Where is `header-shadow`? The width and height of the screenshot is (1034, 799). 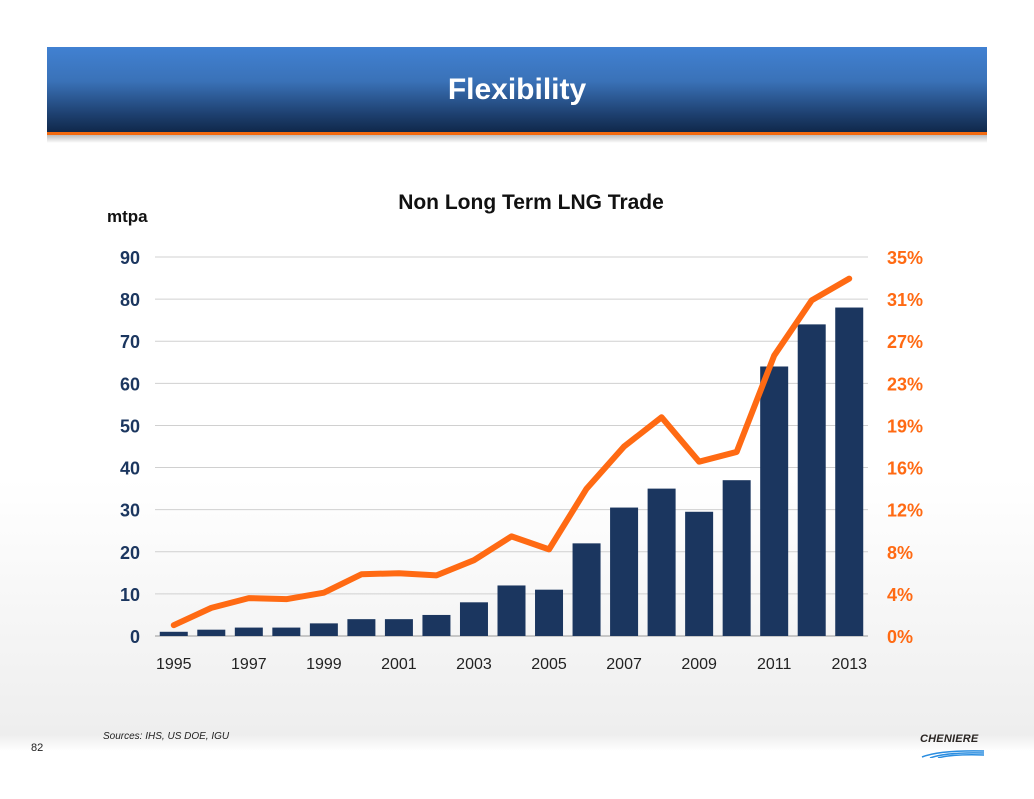 header-shadow is located at coordinates (517, 139).